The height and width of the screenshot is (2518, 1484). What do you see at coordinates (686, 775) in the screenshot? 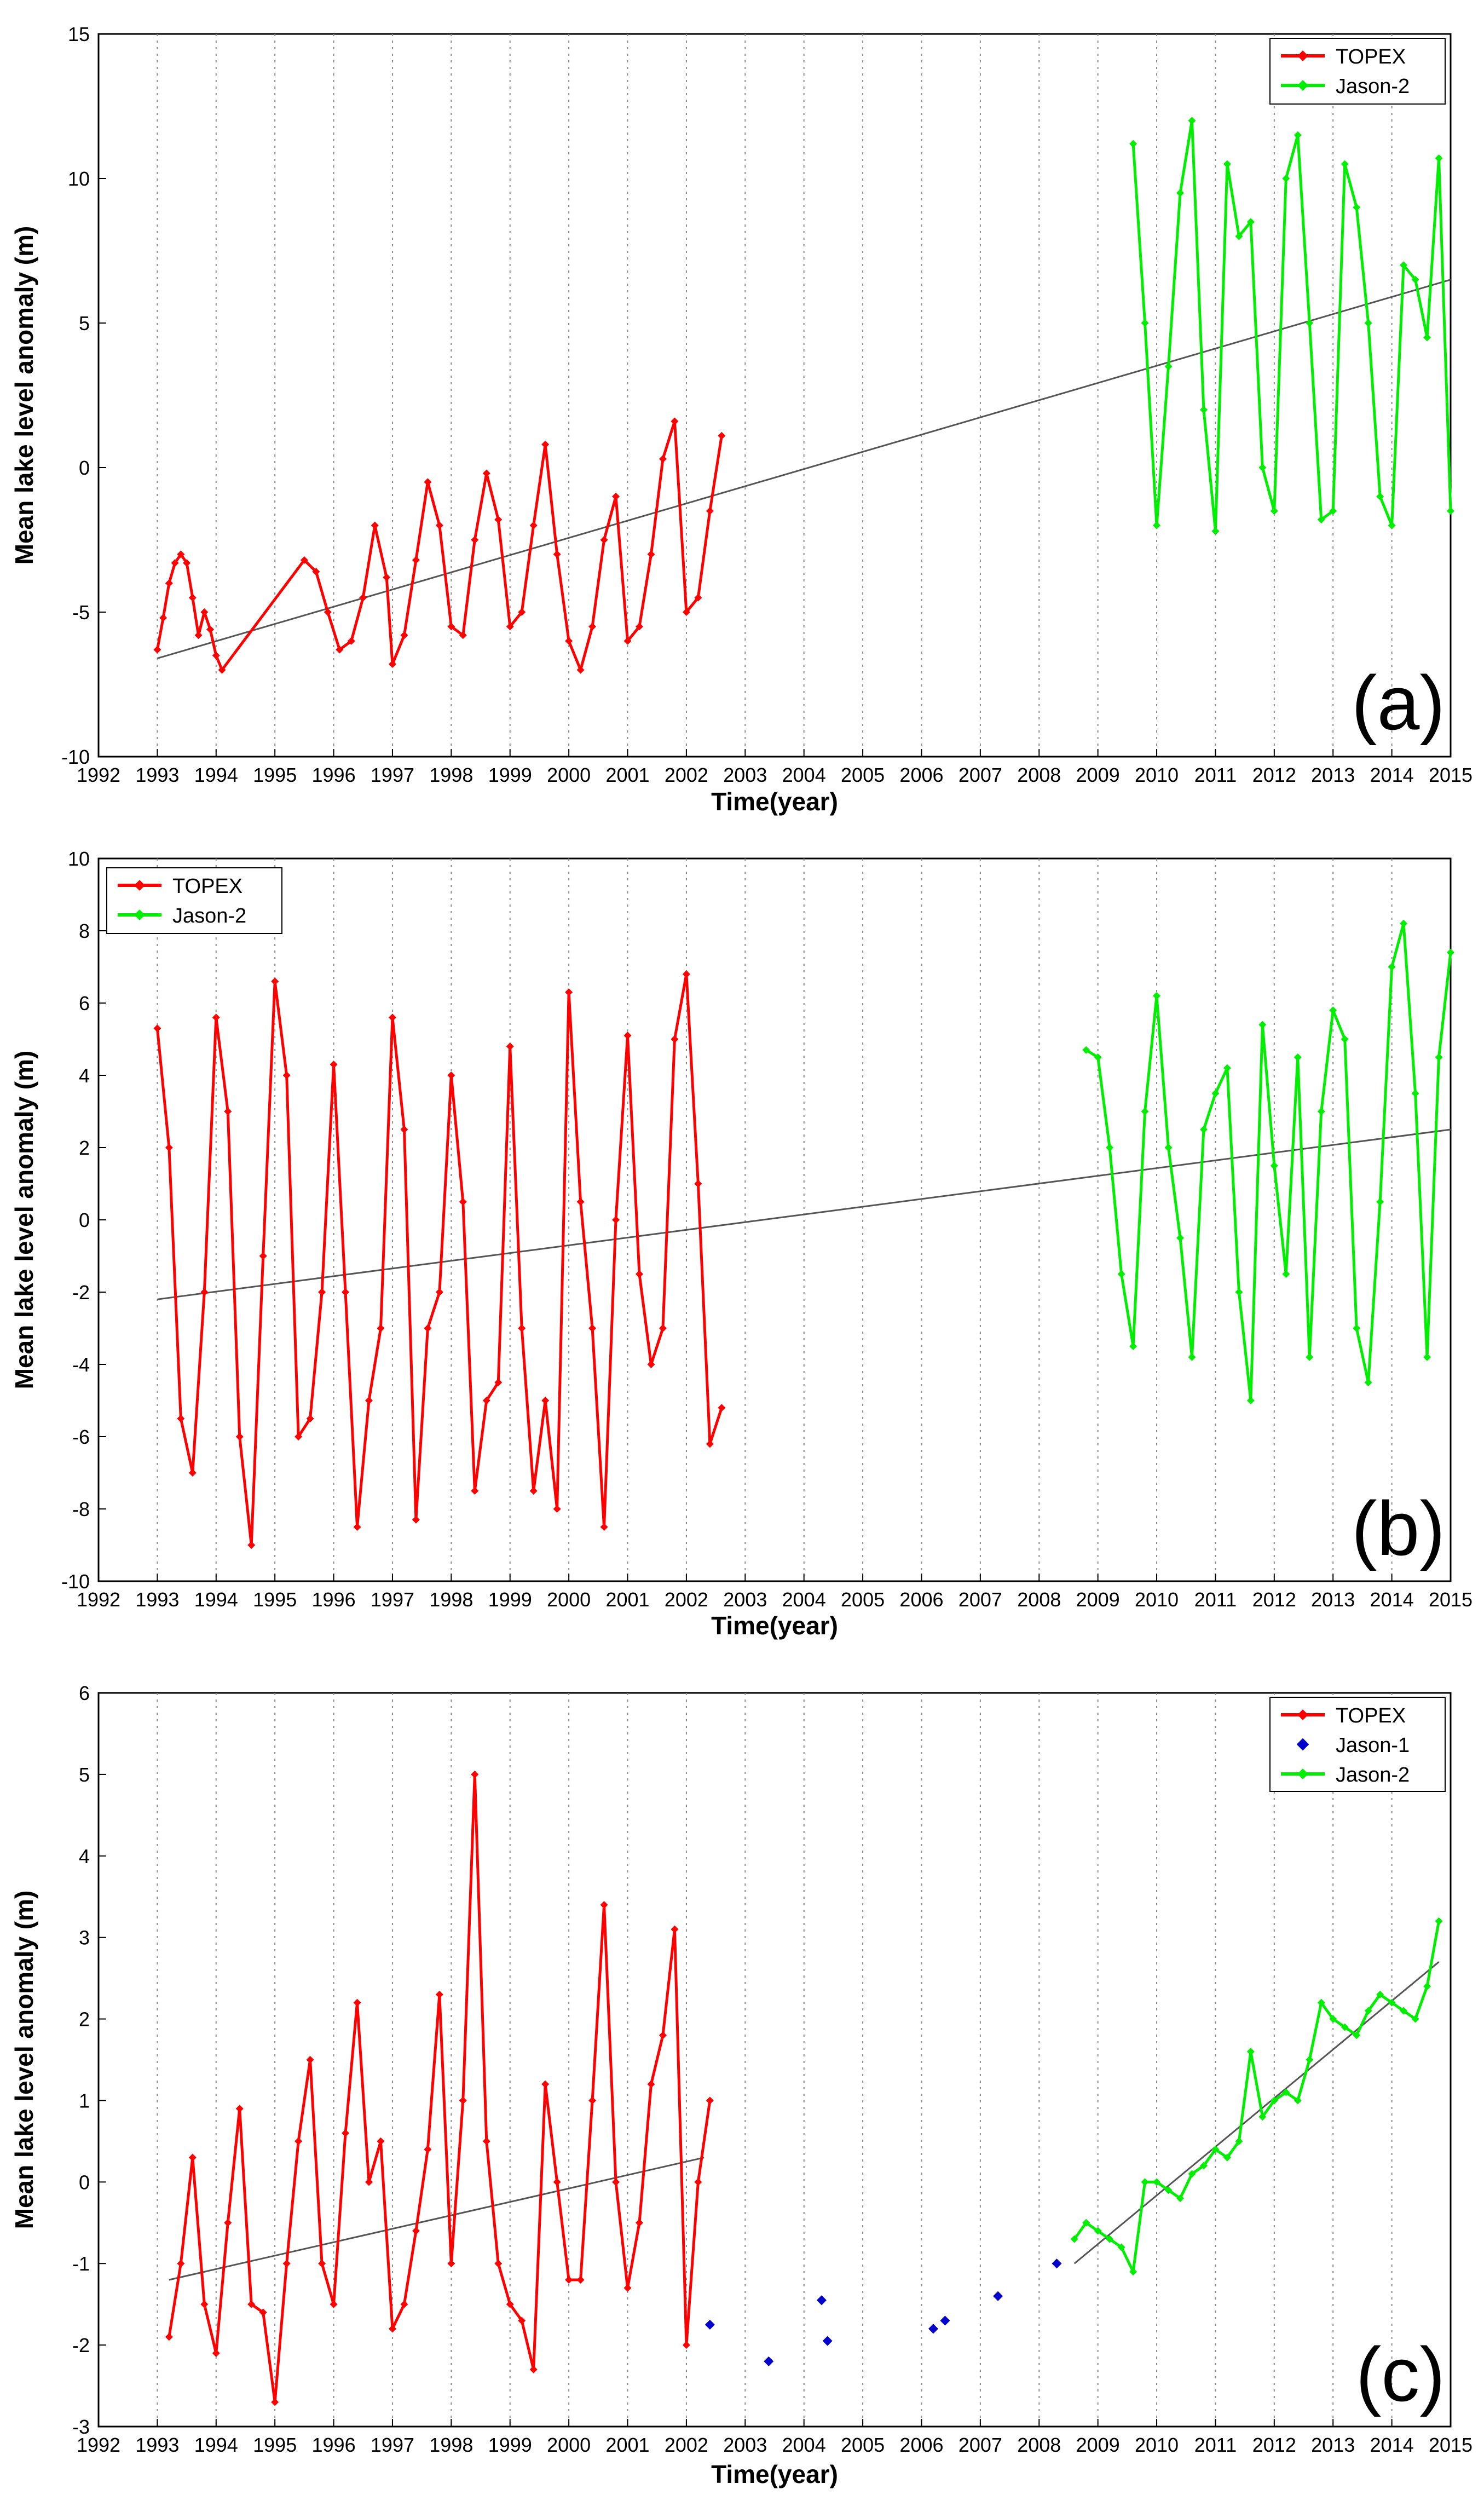
I see `x-tick-label: 2002` at bounding box center [686, 775].